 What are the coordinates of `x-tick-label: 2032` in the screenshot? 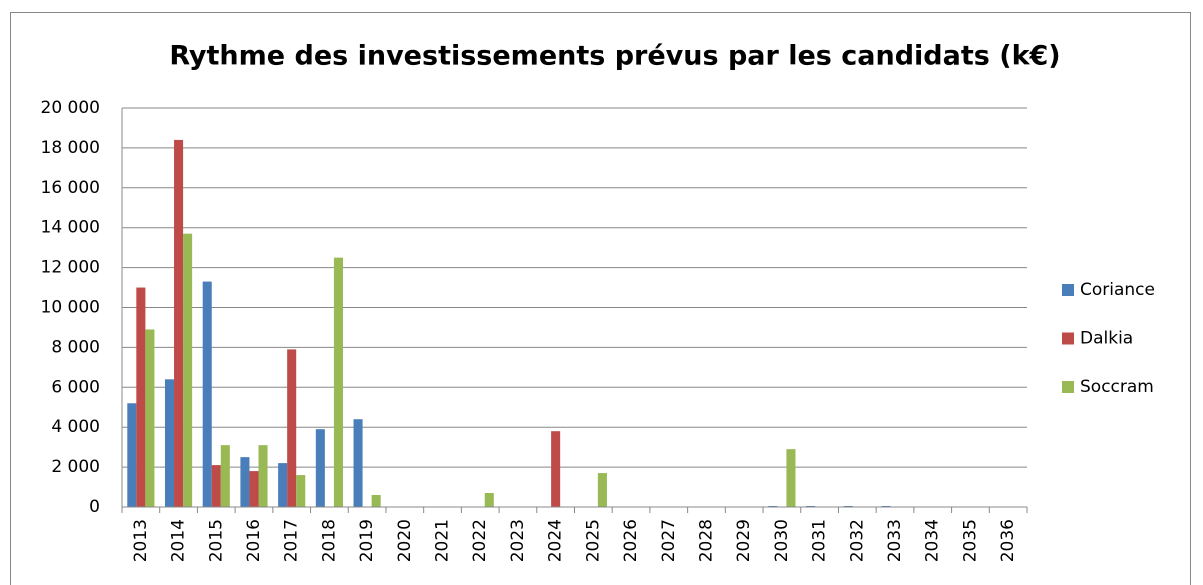 It's located at (857, 540).